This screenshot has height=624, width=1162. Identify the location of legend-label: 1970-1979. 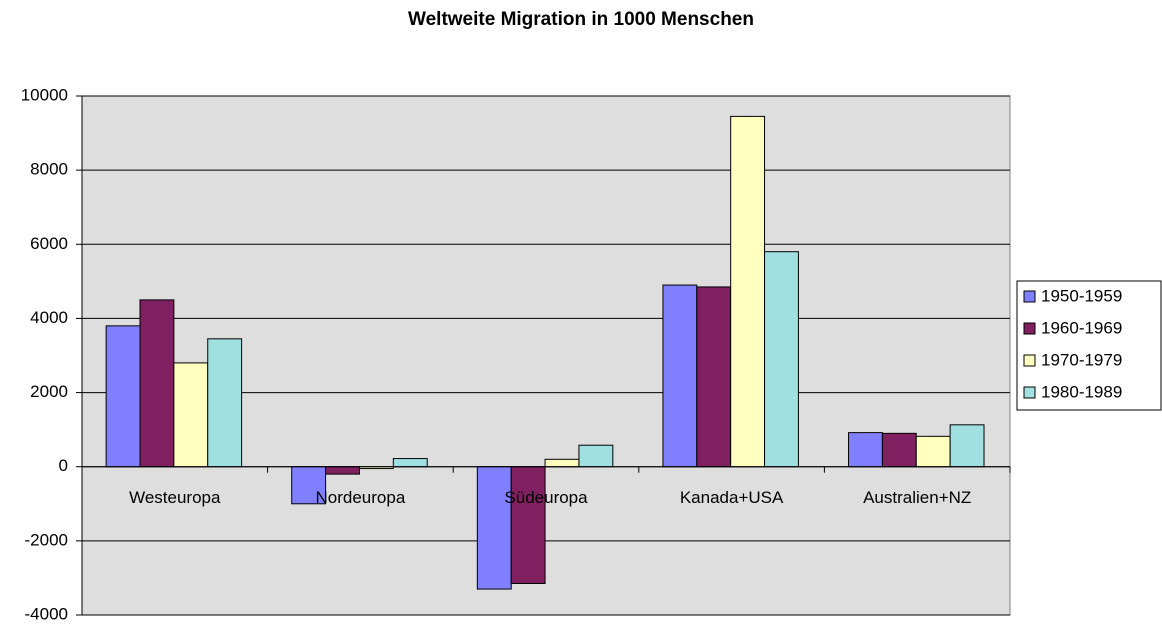
(1081, 359).